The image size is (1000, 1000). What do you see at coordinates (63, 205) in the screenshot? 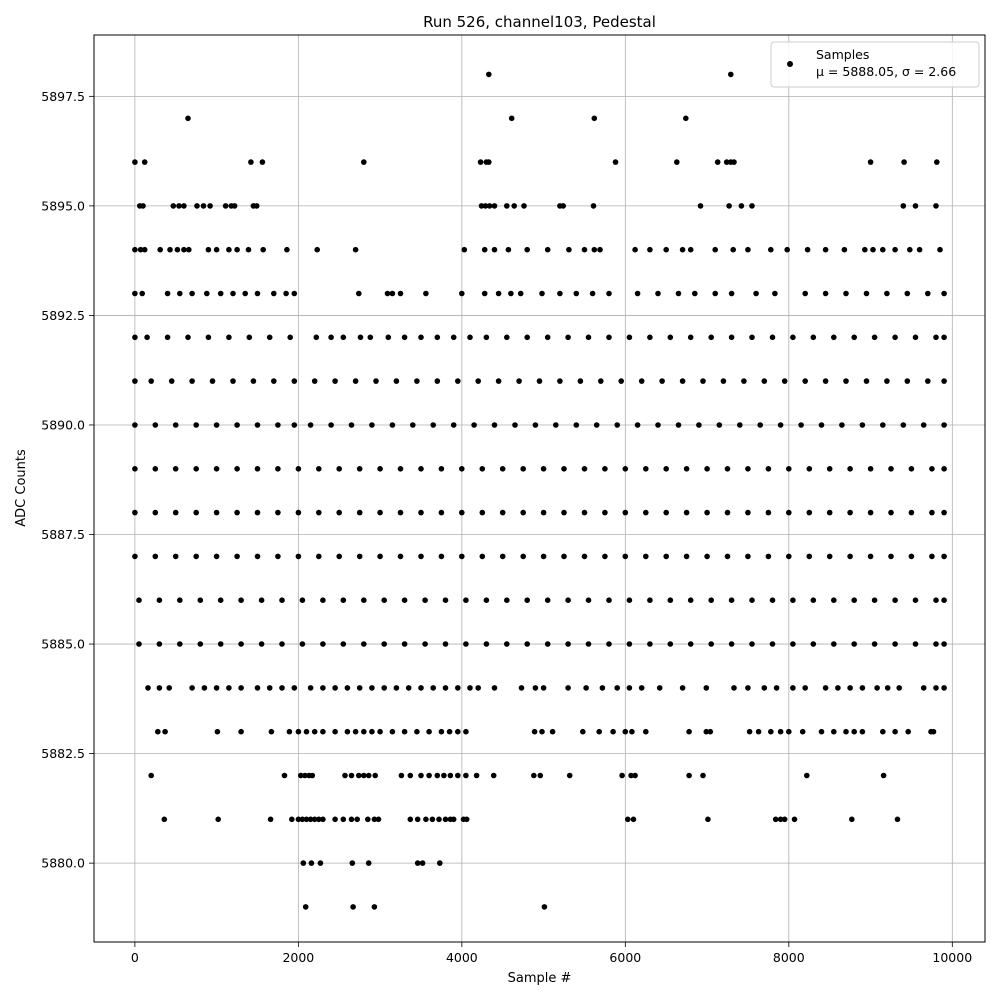
I see `y-tick-label: 5895.0` at bounding box center [63, 205].